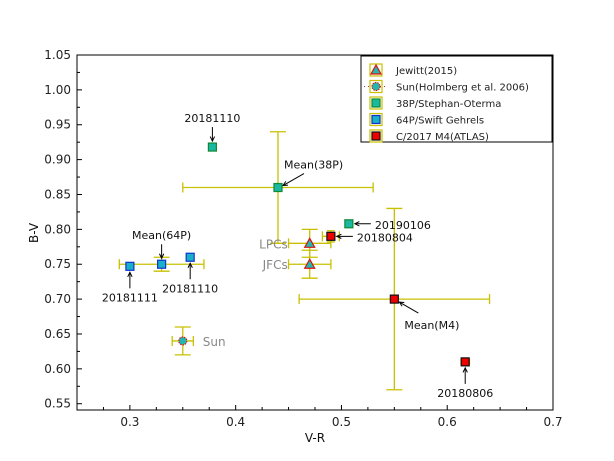 This screenshot has height=461, width=614. Describe the element at coordinates (34, 232) in the screenshot. I see `y-axis-title: B-V` at that location.